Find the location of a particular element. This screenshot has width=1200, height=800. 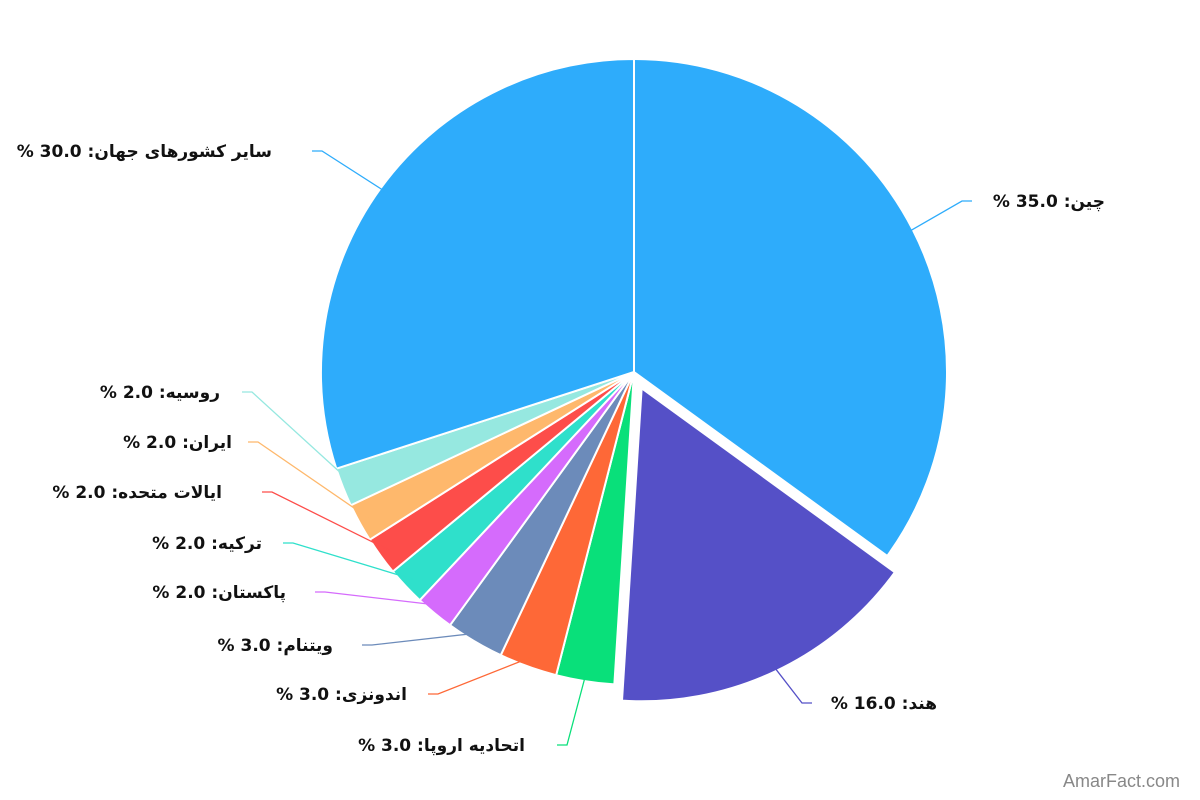

slice-label: % سایر کشورهای جهان: 30.0 is located at coordinates (144, 152).